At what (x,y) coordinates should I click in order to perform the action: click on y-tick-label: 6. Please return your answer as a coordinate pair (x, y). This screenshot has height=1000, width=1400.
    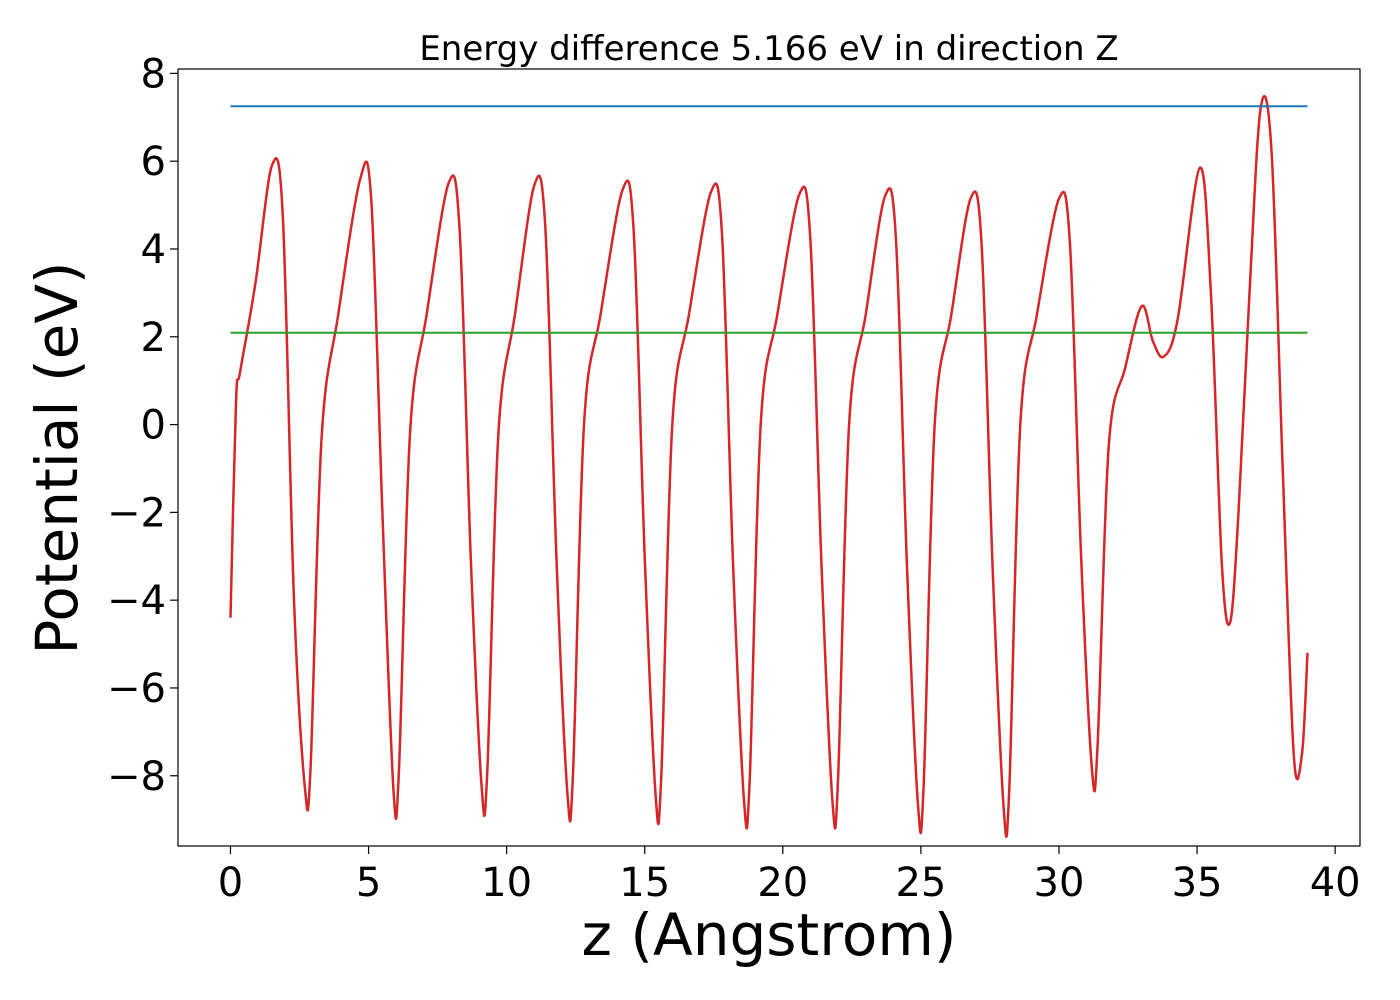
    Looking at the image, I should click on (153, 162).